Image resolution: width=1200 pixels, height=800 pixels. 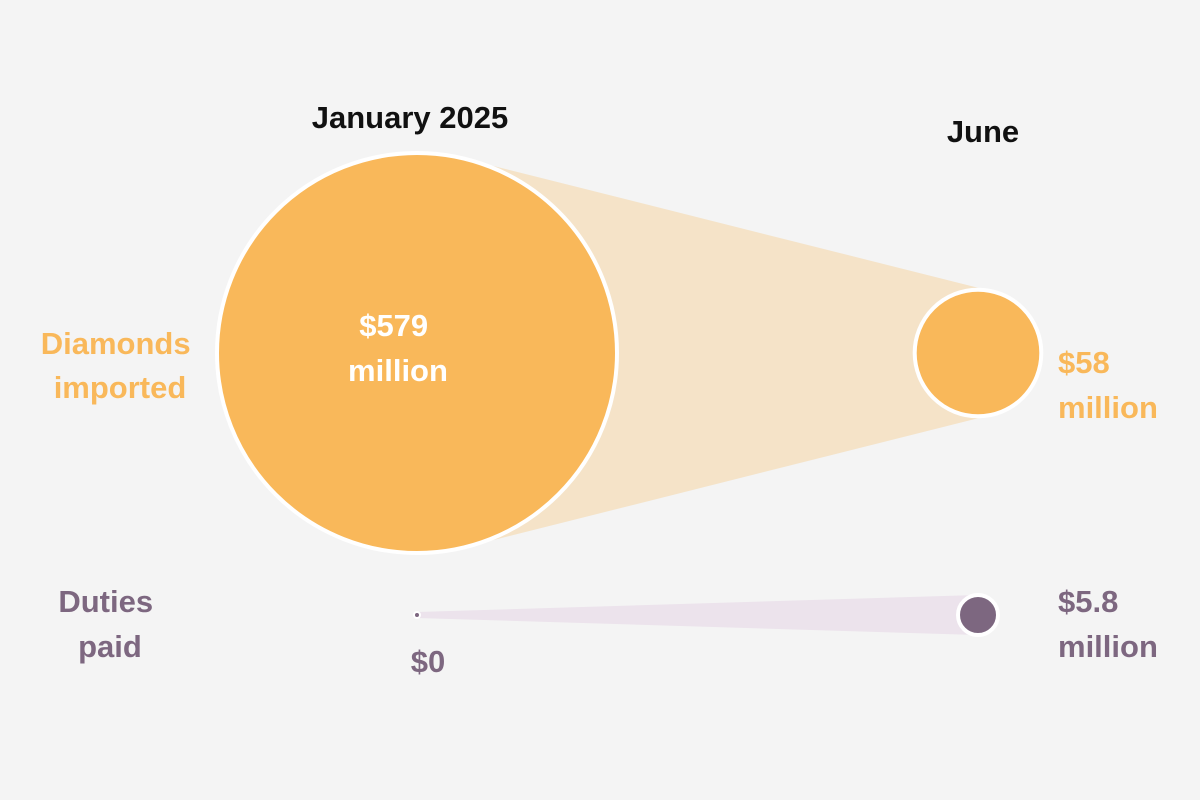 What do you see at coordinates (697, 615) in the screenshot?
I see `band-duties` at bounding box center [697, 615].